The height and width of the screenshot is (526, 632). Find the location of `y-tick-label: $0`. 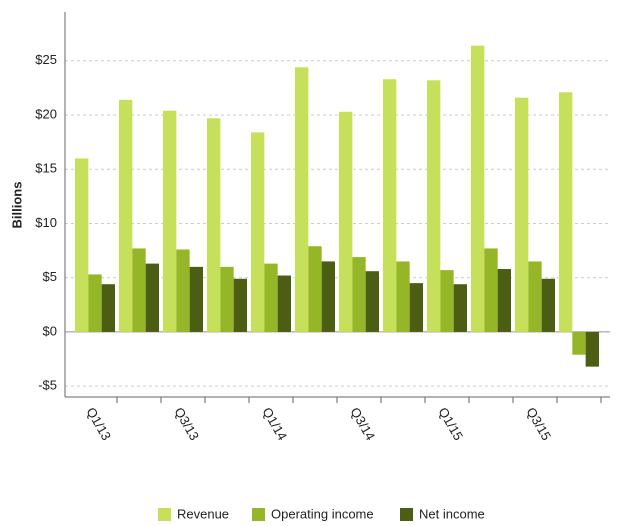

y-tick-label: $0 is located at coordinates (50, 330).